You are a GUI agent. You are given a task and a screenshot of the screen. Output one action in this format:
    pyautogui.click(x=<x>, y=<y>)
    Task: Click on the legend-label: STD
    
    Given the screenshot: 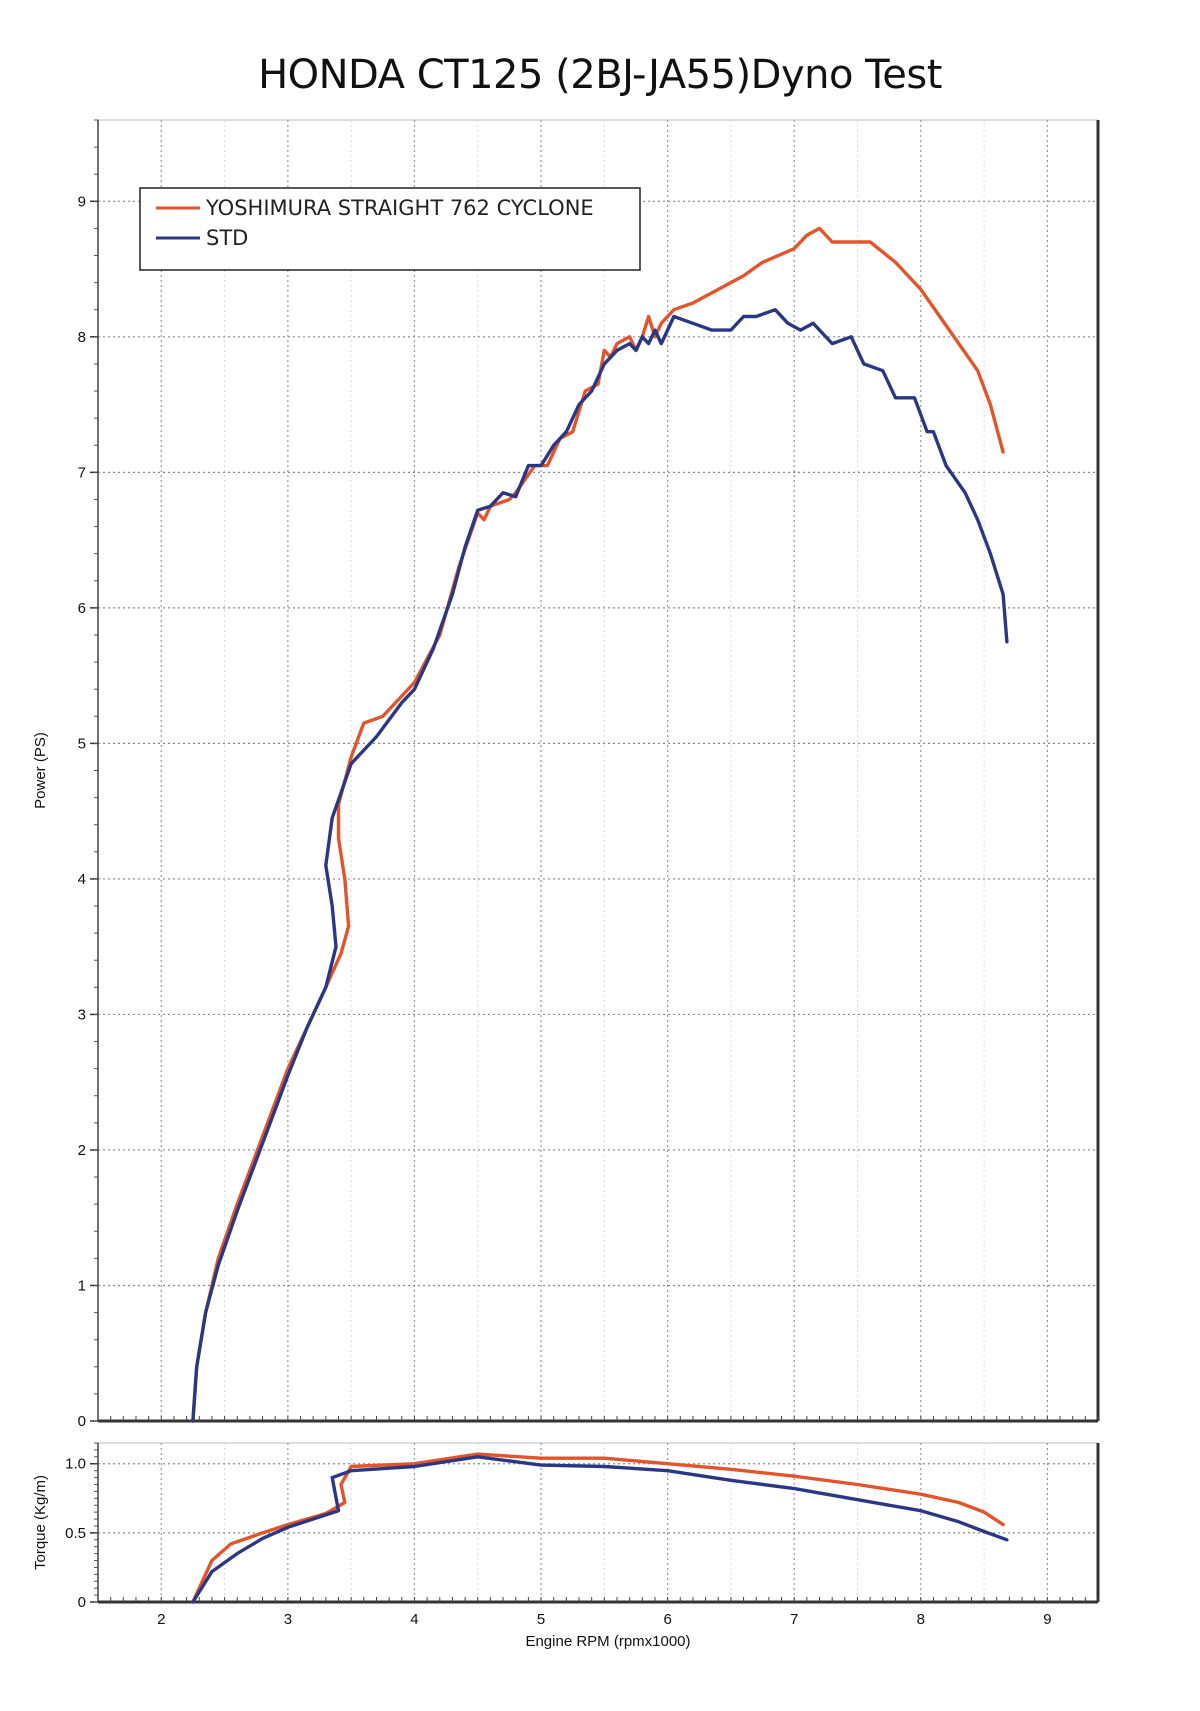 What is the action you would take?
    pyautogui.click(x=227, y=238)
    